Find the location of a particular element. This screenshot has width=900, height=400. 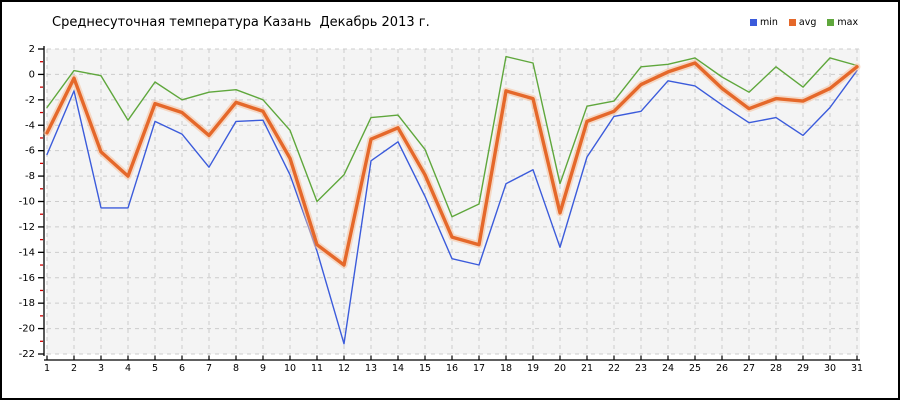

y-tick-label: -22 is located at coordinates (27, 354).